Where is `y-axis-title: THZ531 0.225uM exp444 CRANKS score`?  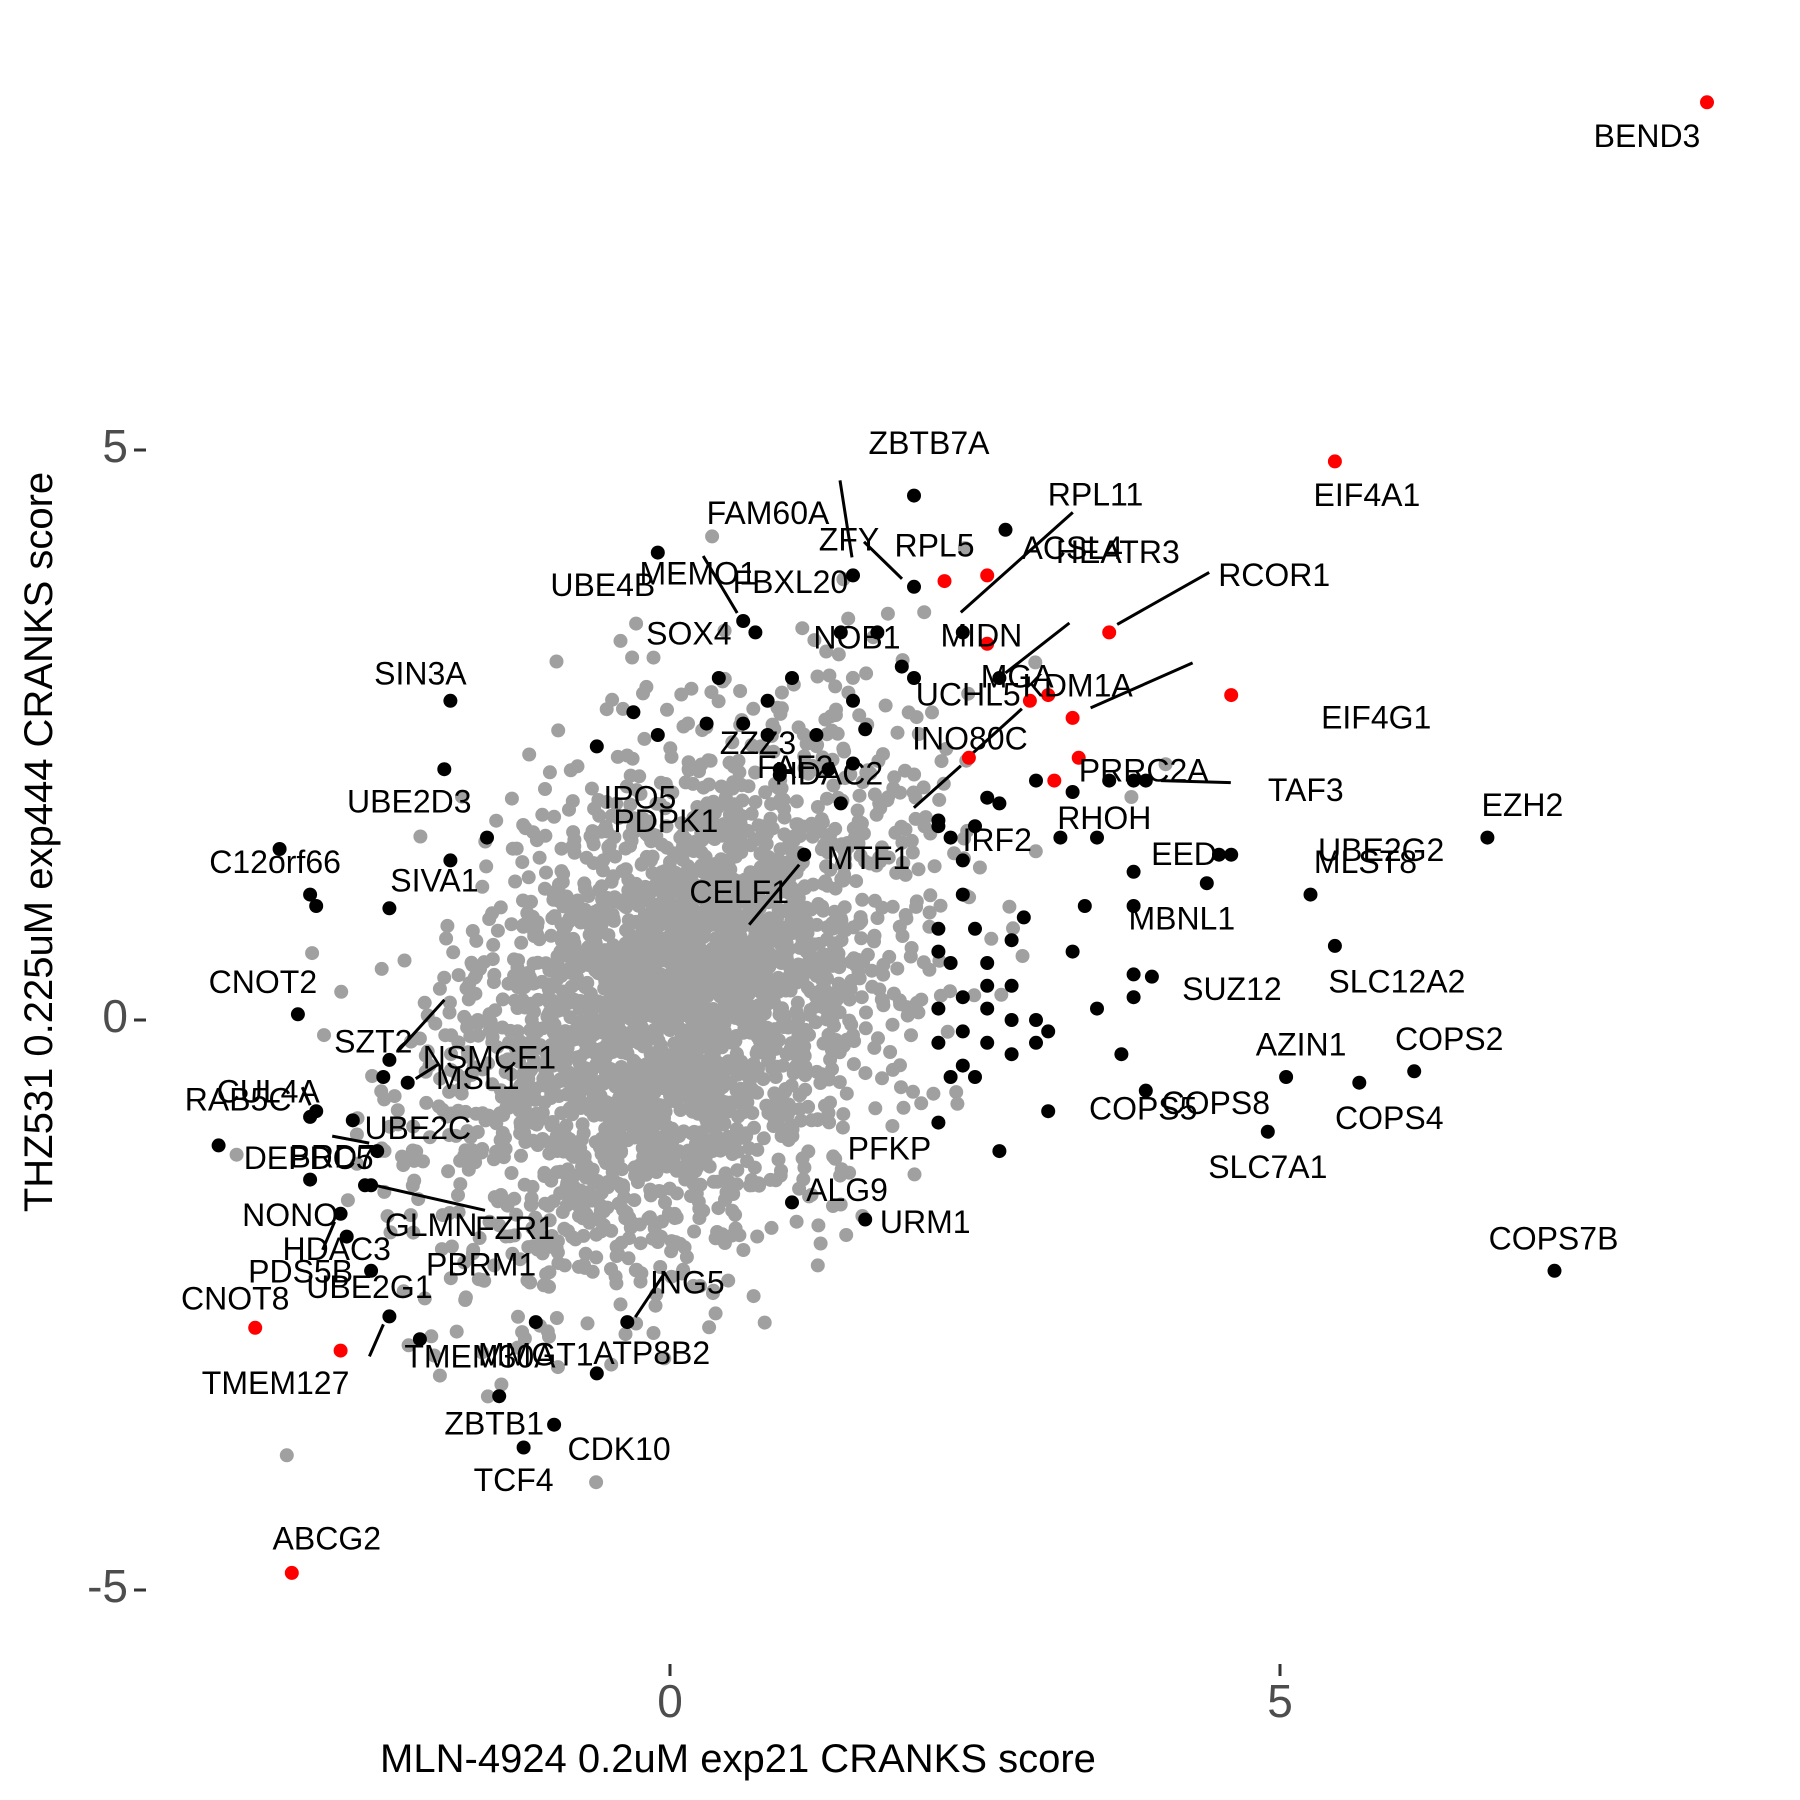
y-axis-title: THZ531 0.225uM exp444 CRANKS score is located at coordinates (39, 842).